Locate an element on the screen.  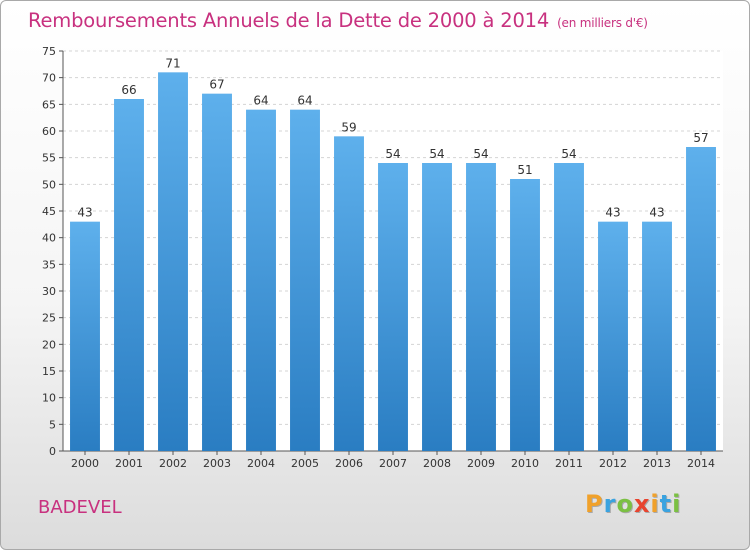
x-tick-label-2004: 2004 is located at coordinates (261, 463).